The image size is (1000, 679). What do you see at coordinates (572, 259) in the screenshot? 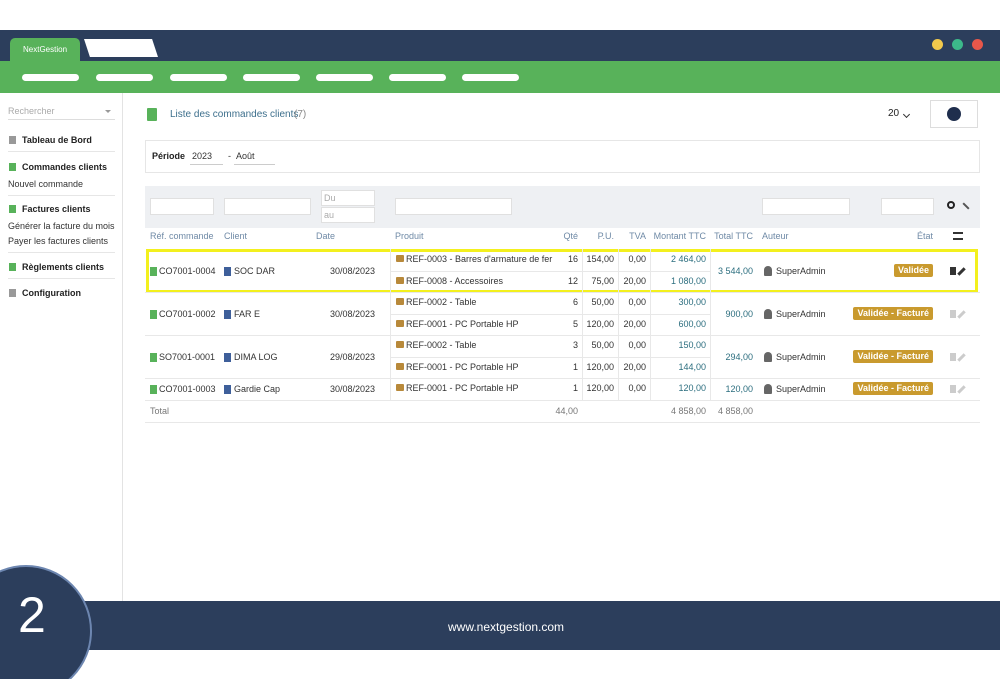
I see `qty: 16` at bounding box center [572, 259].